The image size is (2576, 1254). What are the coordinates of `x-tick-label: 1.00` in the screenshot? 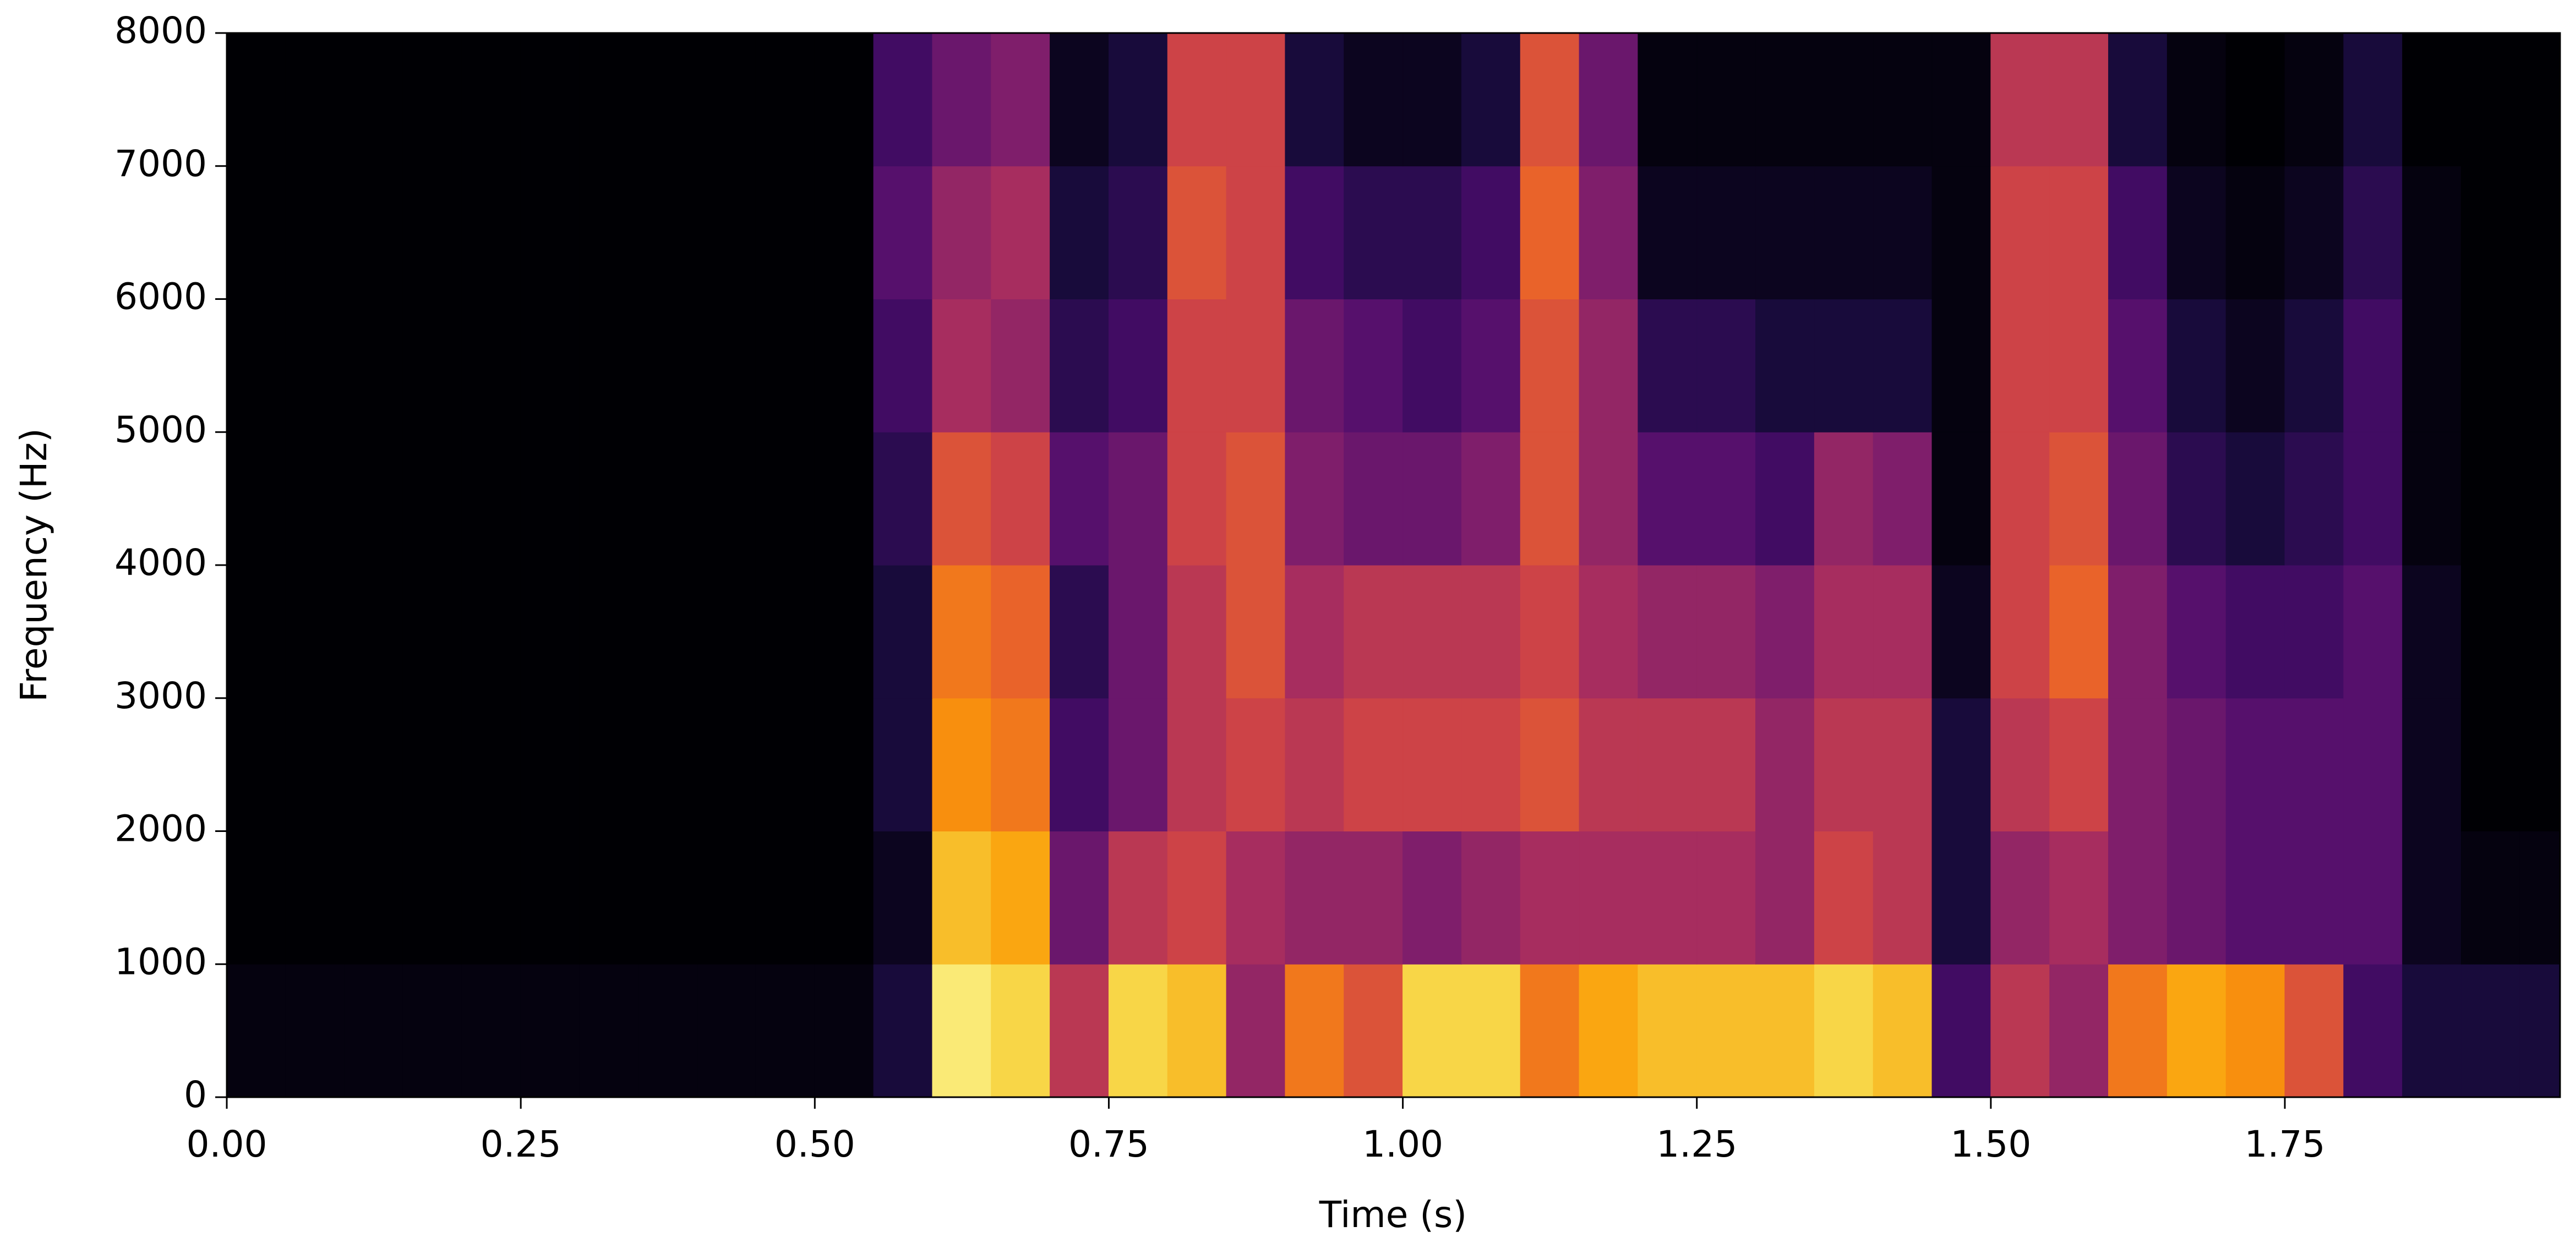 It's located at (1402, 1144).